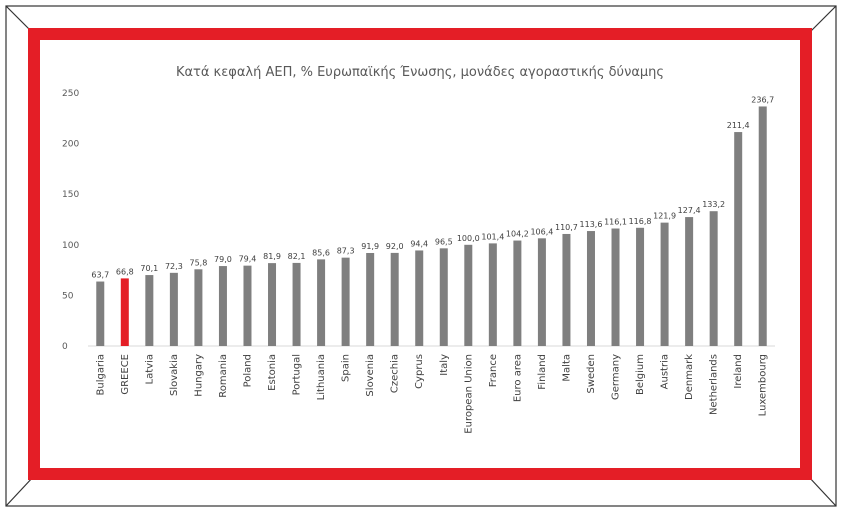 Image resolution: width=842 pixels, height=512 pixels. Describe the element at coordinates (689, 210) in the screenshot. I see `data-label: 127,4` at that location.